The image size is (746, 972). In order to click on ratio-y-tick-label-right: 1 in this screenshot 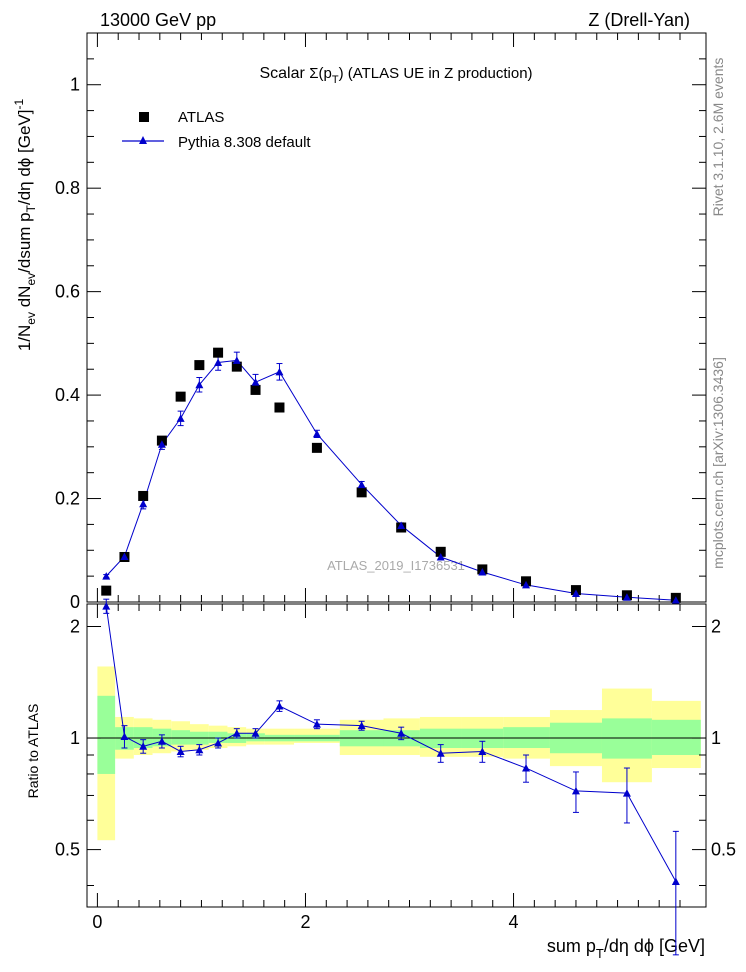, I will do `click(716, 738)`.